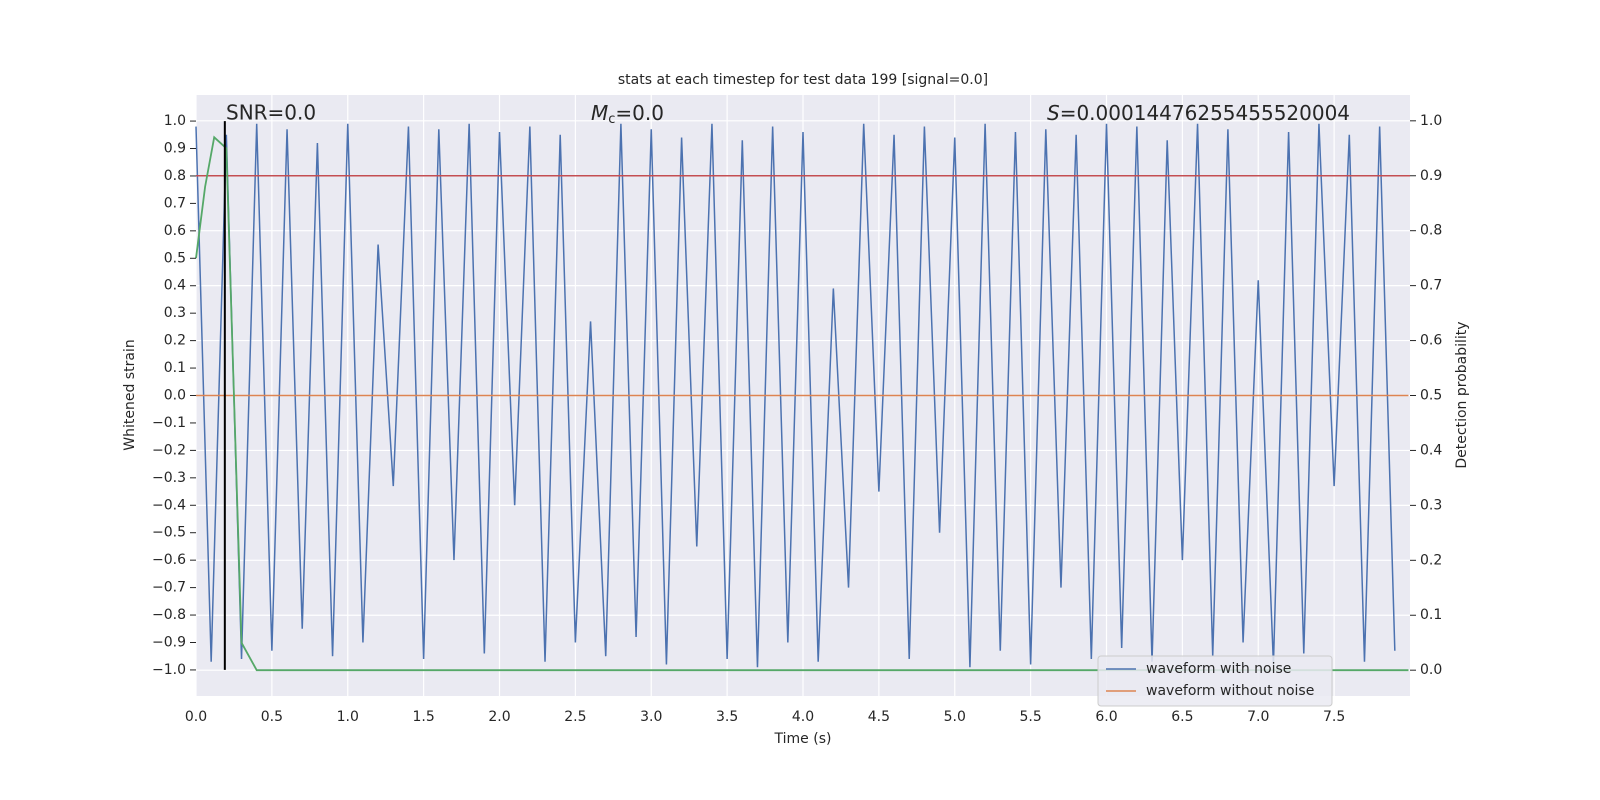 The image size is (1600, 800). Describe the element at coordinates (169, 588) in the screenshot. I see `y-tick-label: −0.7` at that location.